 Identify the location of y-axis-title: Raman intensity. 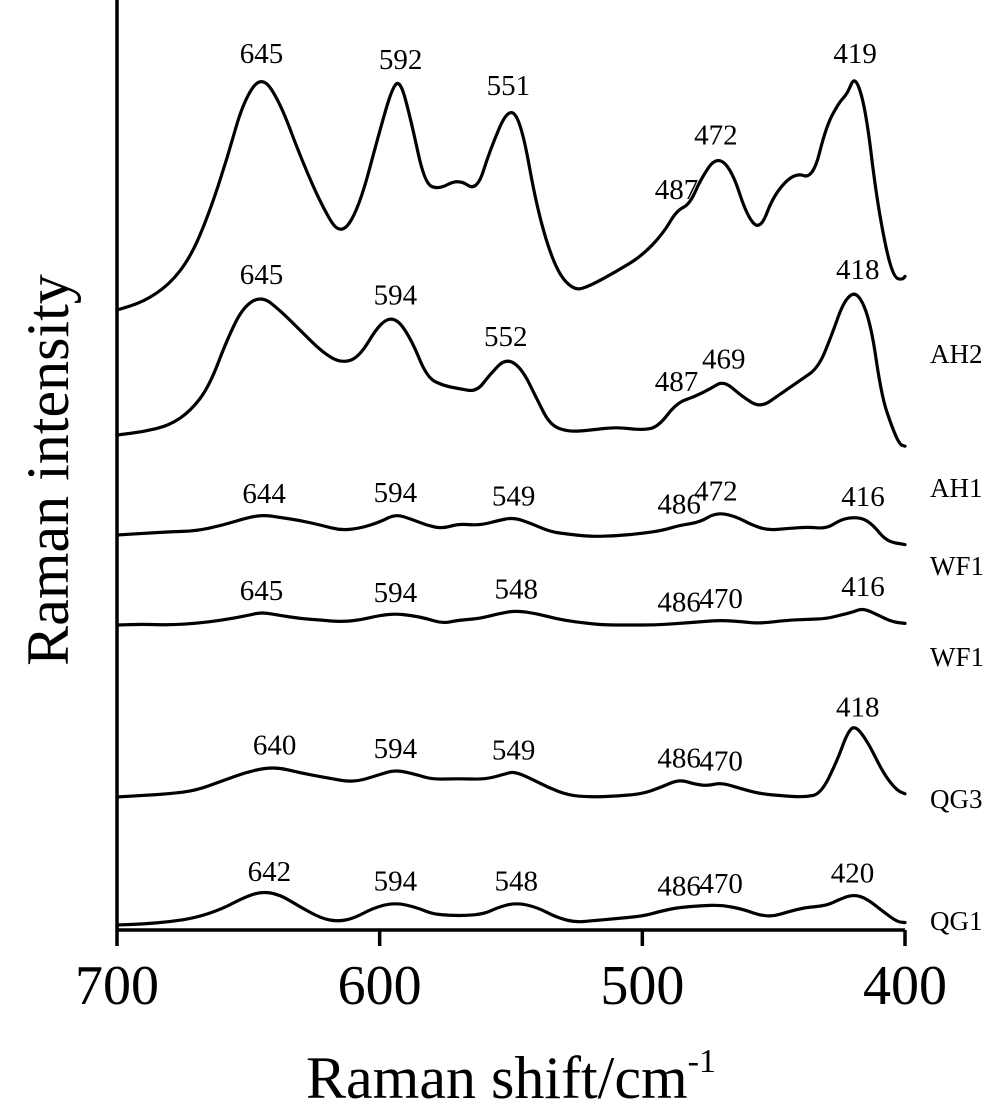
(48, 470).